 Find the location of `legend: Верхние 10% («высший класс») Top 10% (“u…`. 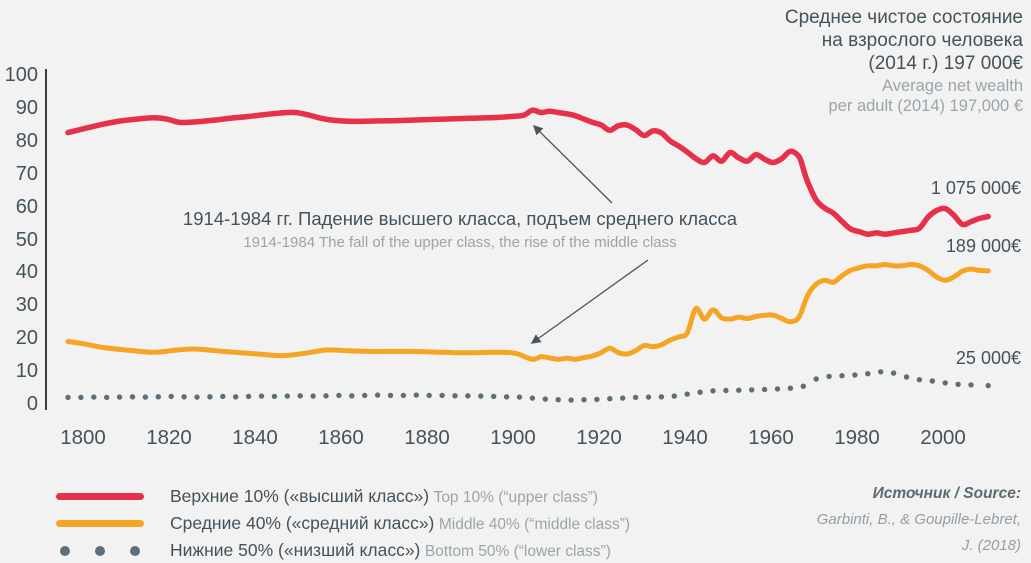

legend: Верхние 10% («высший класс») Top 10% (“u… is located at coordinates (343, 523).